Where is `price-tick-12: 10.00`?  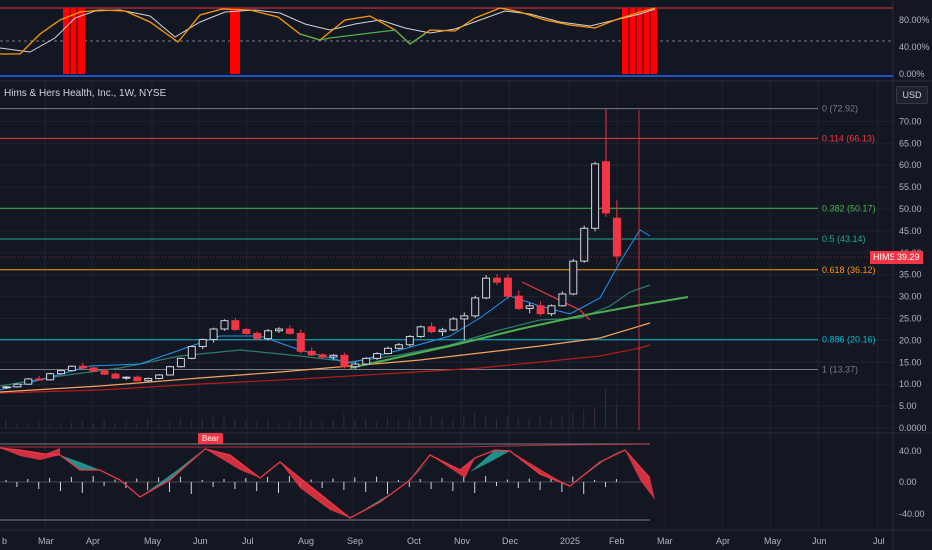
price-tick-12: 10.00 is located at coordinates (910, 384).